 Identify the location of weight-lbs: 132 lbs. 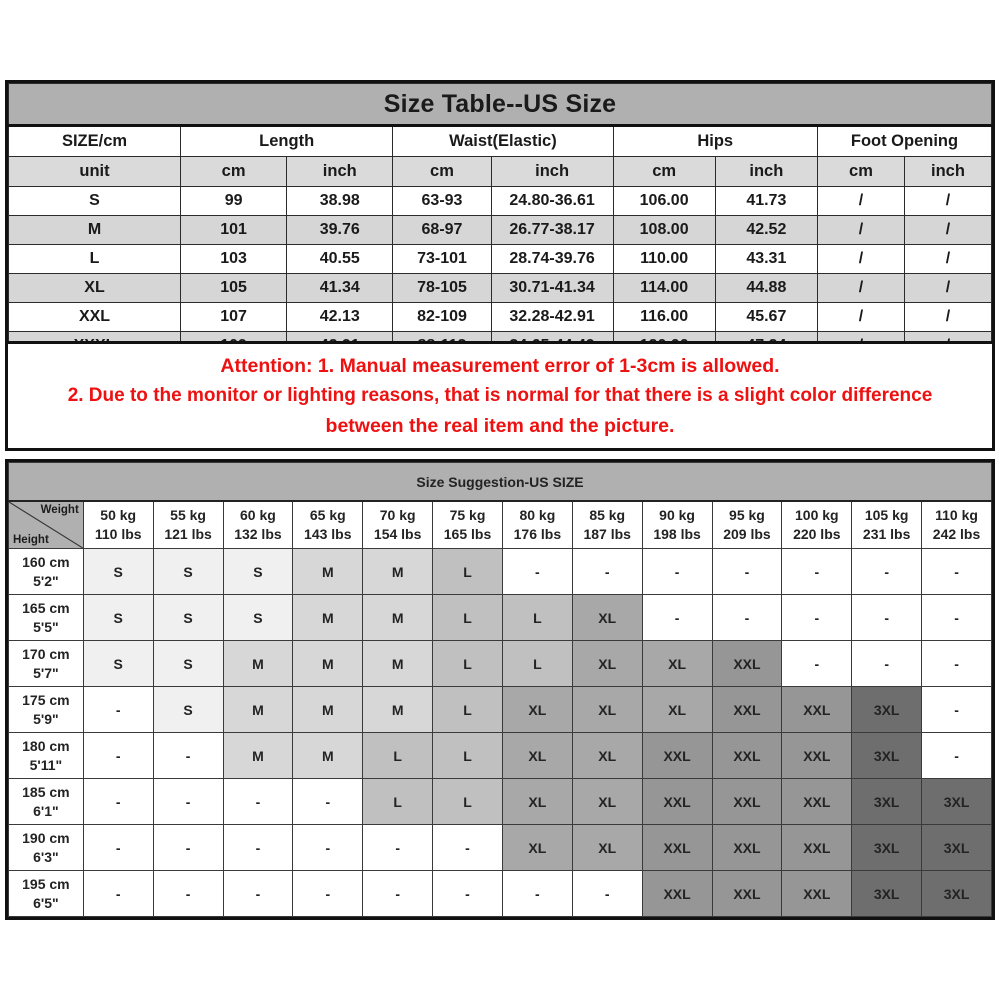
(258, 534).